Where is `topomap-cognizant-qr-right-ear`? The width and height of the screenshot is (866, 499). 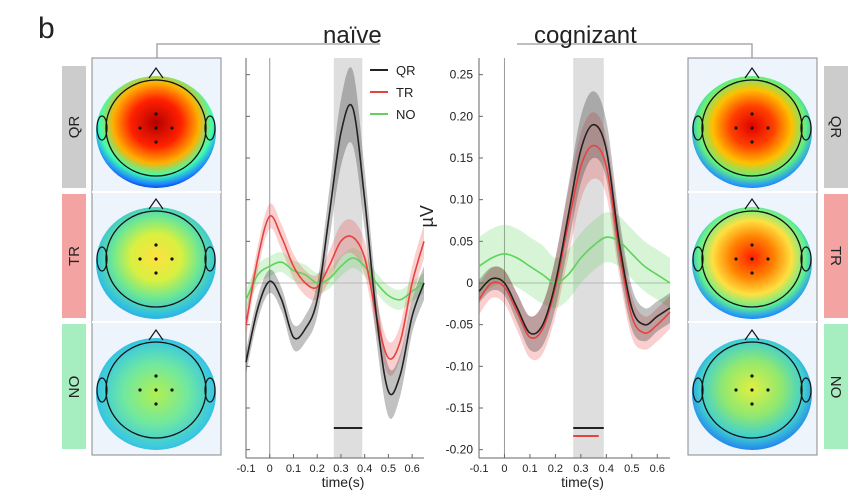
topomap-cognizant-qr-right-ear is located at coordinates (806, 128).